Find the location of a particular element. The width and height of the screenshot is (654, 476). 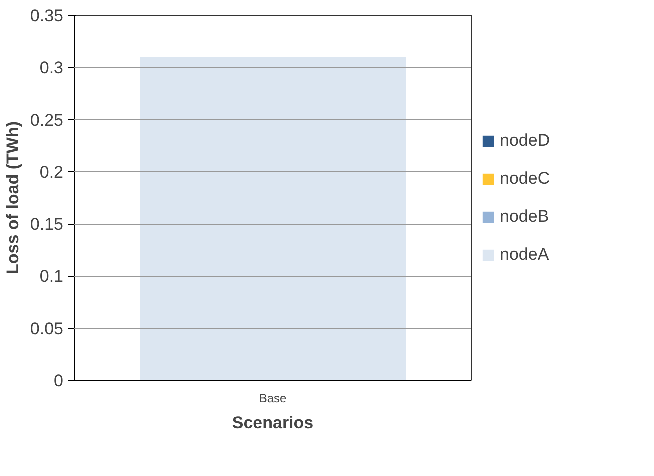

x-axis-title: Scenarios is located at coordinates (273, 423).